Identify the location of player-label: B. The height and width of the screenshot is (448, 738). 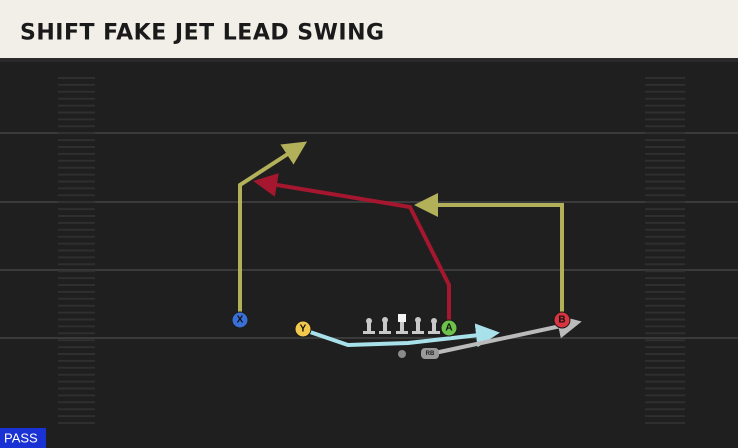
(561, 320).